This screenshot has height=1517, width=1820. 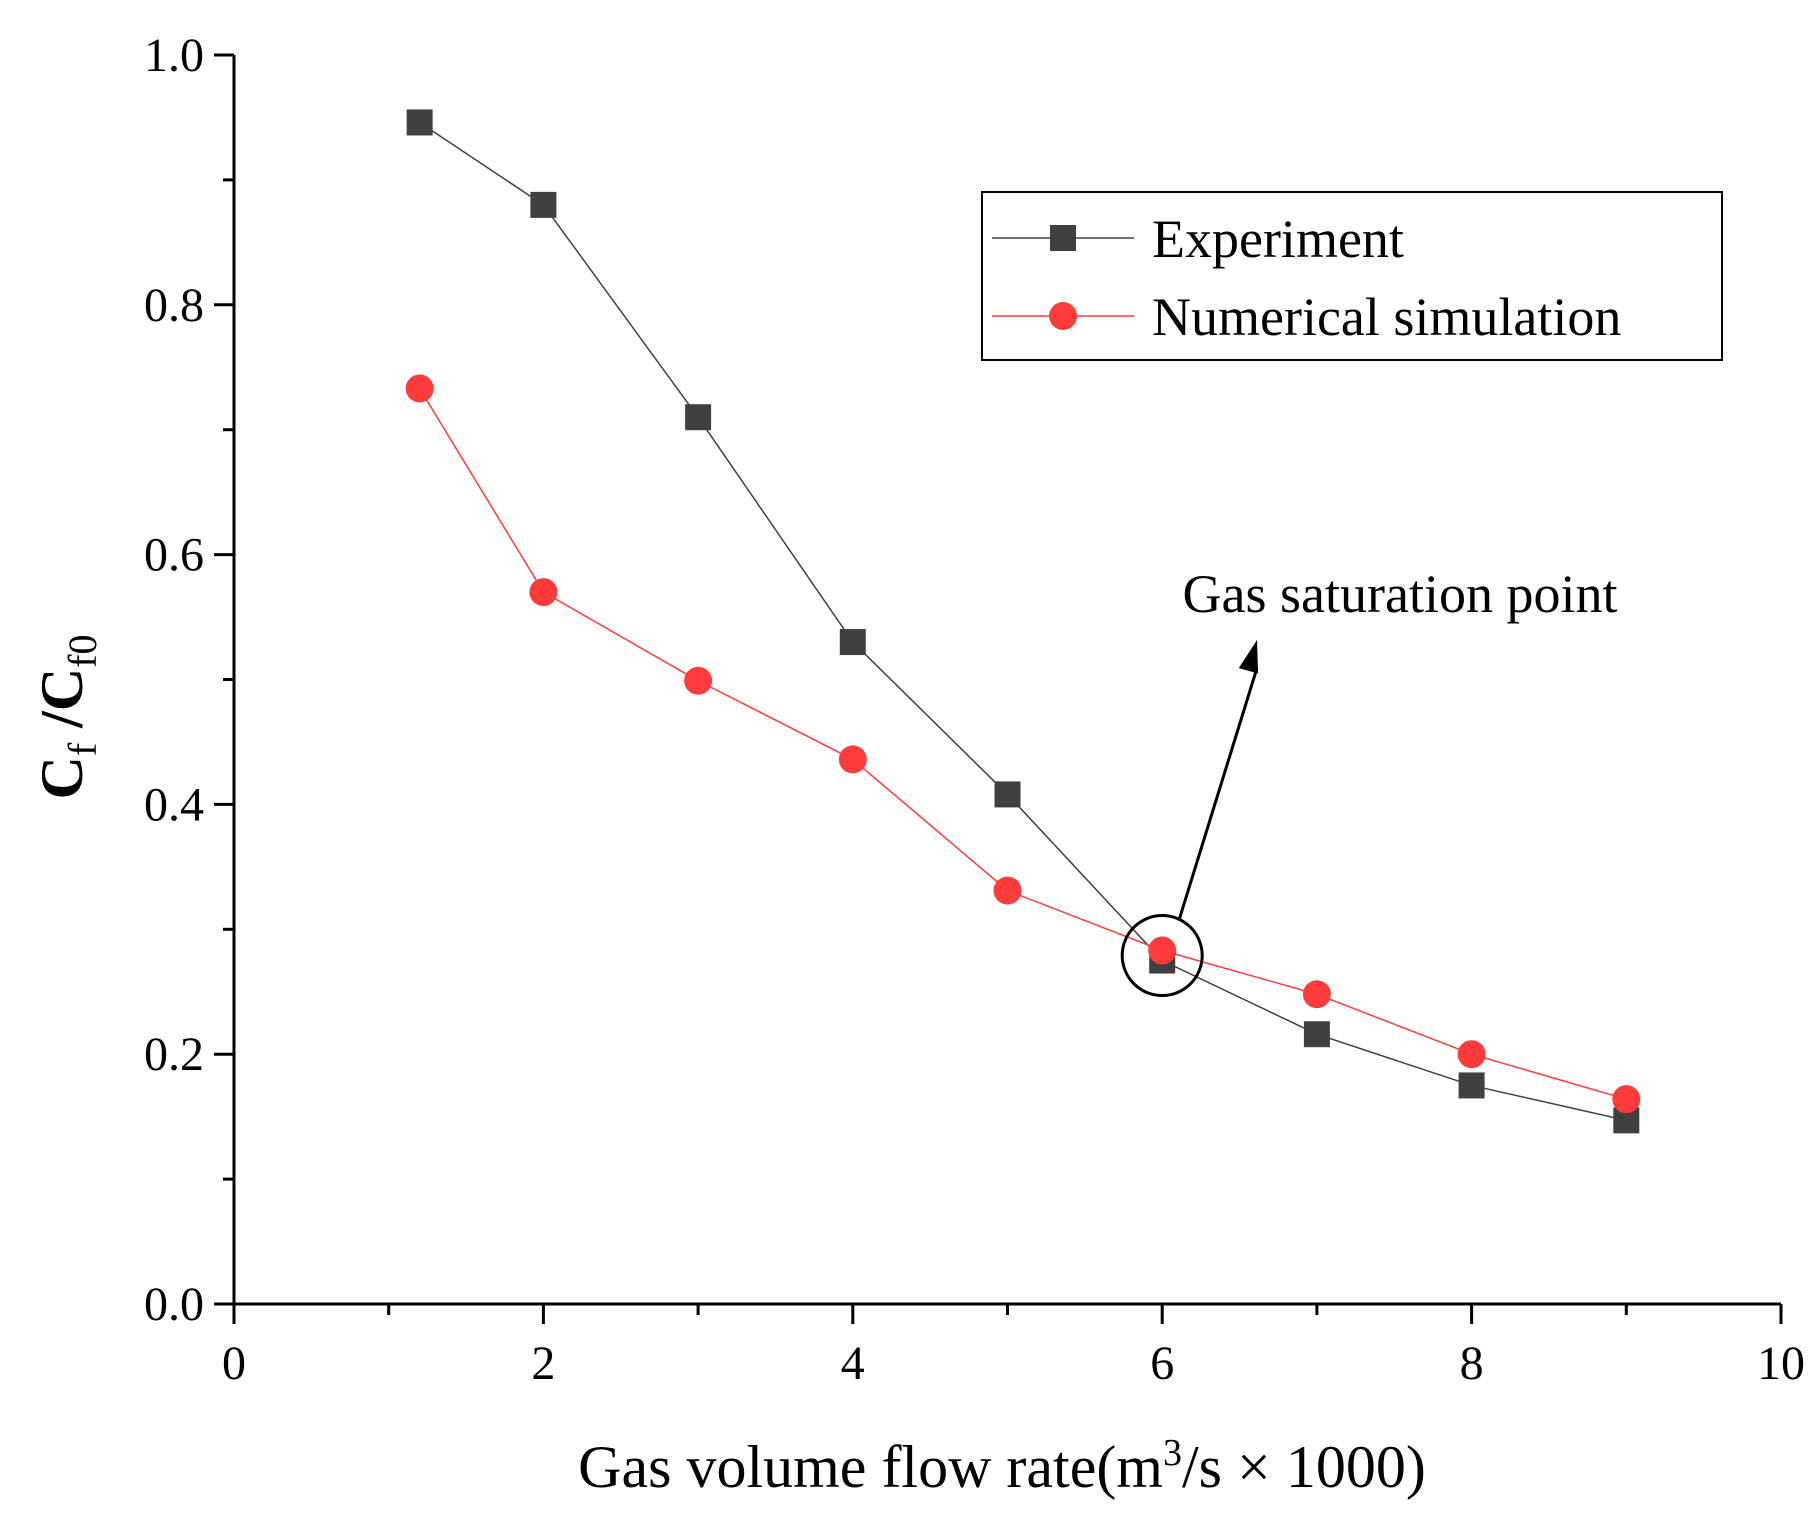 I want to click on saturation-circle, so click(x=1162, y=956).